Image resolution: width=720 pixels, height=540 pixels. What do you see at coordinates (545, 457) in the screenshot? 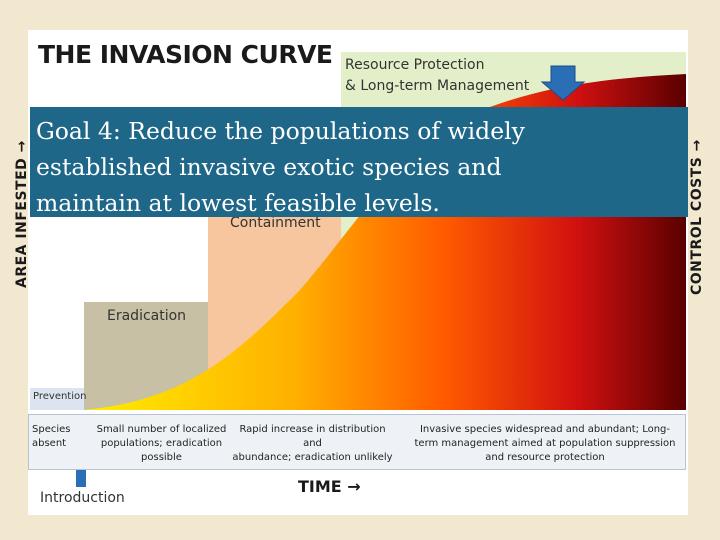
I see `desc-line: and resource protection` at bounding box center [545, 457].